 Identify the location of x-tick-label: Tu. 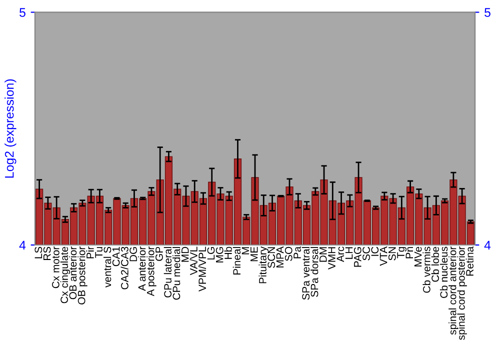
(98, 252).